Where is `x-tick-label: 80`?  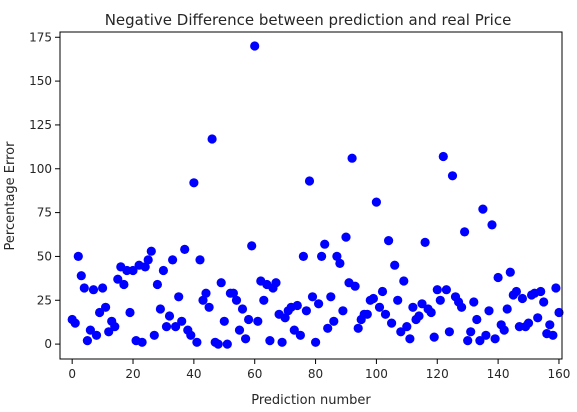 x-tick-label: 80 is located at coordinates (315, 374).